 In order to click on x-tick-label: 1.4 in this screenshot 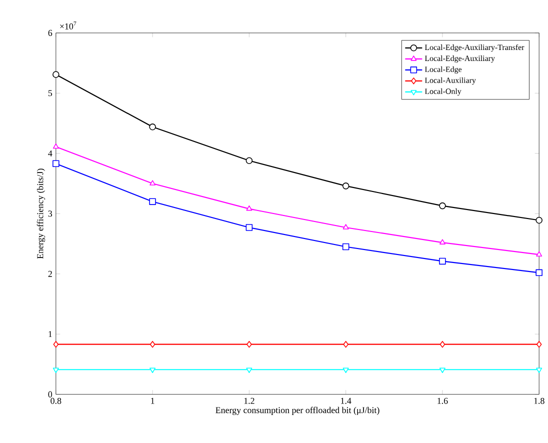, I will do `click(346, 401)`.